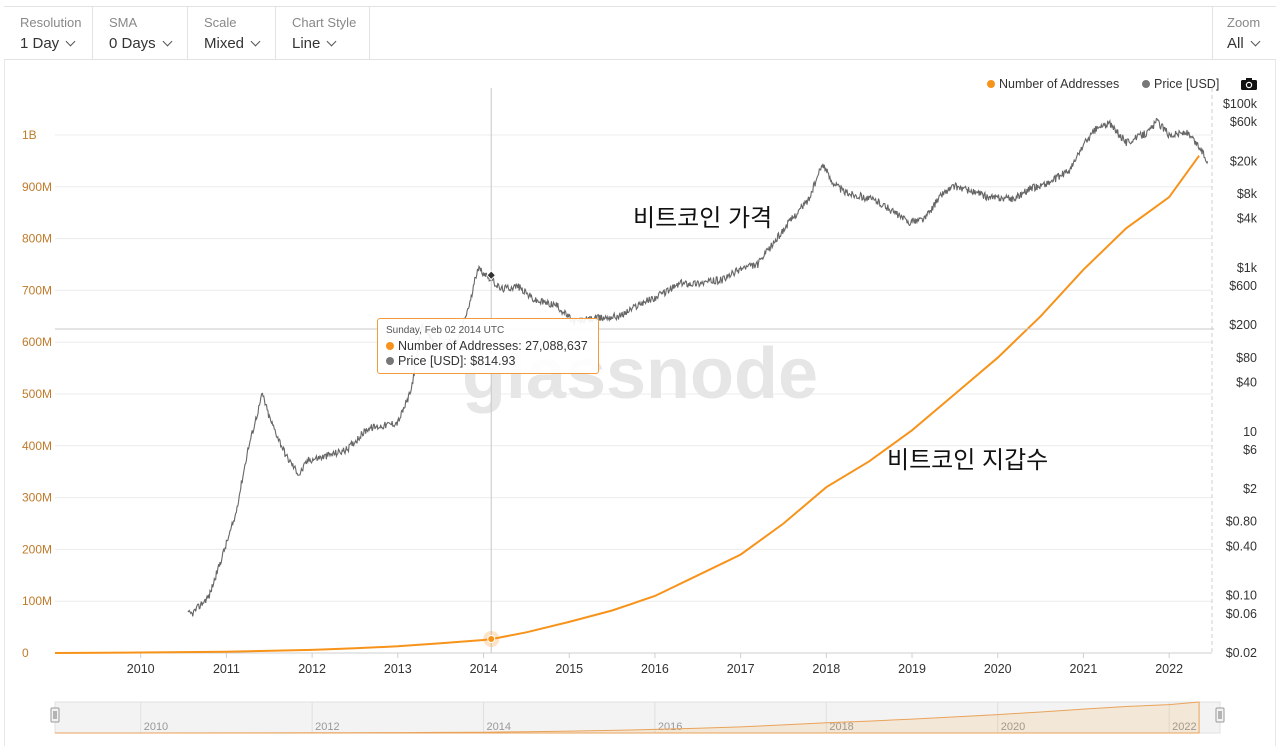 The width and height of the screenshot is (1280, 748). What do you see at coordinates (141, 669) in the screenshot?
I see `x-tick-label: 2010` at bounding box center [141, 669].